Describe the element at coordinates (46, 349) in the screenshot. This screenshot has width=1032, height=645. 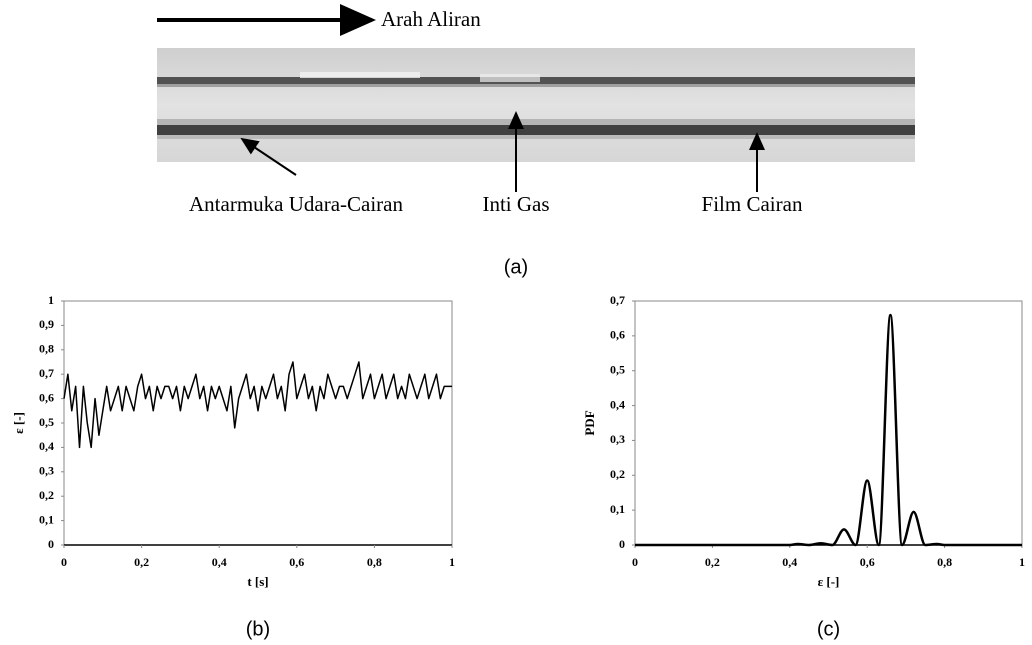
I see `y-tick-label: 0,8` at that location.